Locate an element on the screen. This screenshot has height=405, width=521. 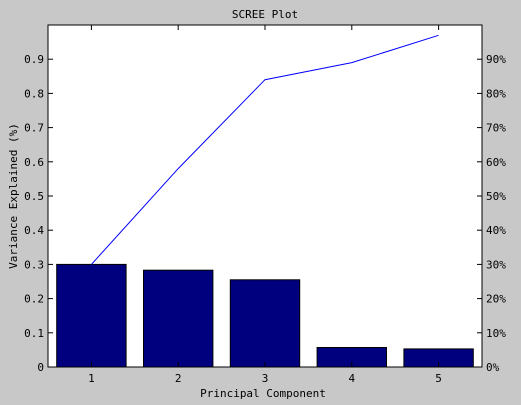
y-tick-label: 0.1 is located at coordinates (34, 333).